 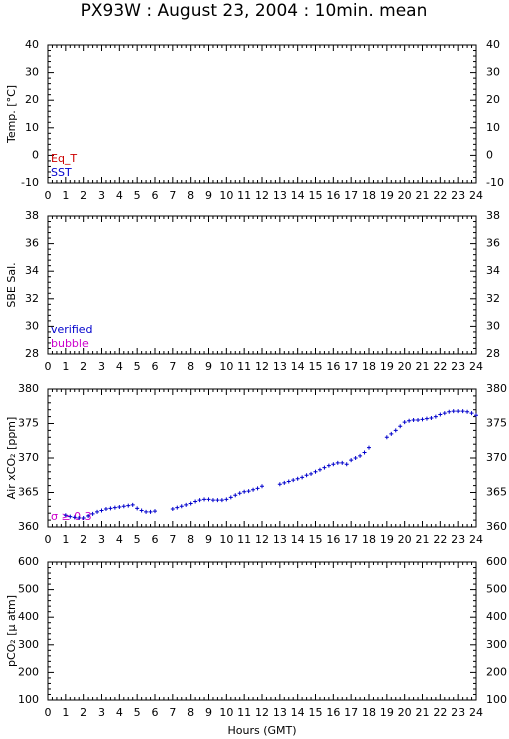 I want to click on y-tick-label-right: 0, so click(x=489, y=154).